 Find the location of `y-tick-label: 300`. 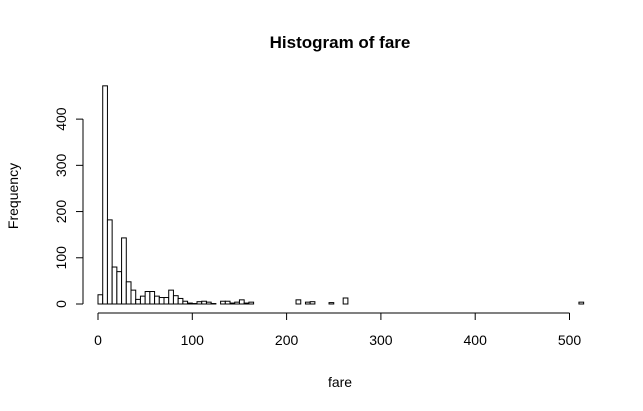

y-tick-label: 300 is located at coordinates (61, 165).